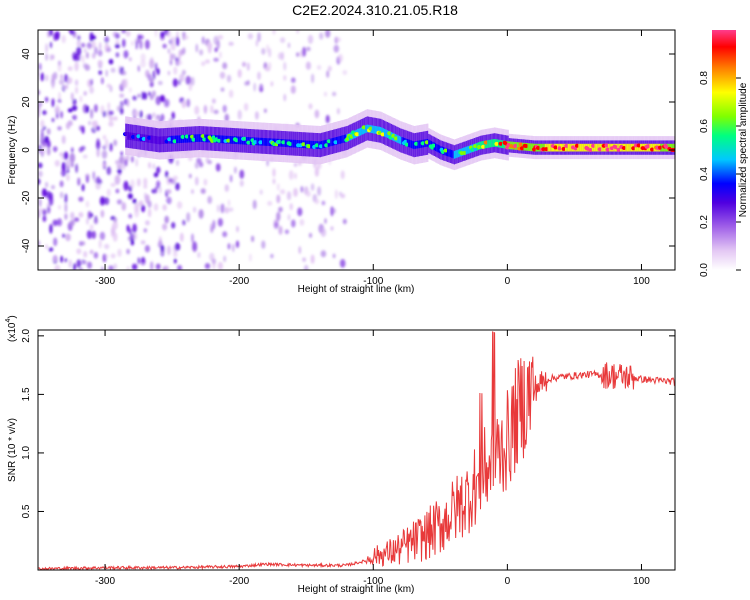 The height and width of the screenshot is (600, 750). What do you see at coordinates (704, 78) in the screenshot?
I see `colorbar-tick-label: 0.8` at bounding box center [704, 78].